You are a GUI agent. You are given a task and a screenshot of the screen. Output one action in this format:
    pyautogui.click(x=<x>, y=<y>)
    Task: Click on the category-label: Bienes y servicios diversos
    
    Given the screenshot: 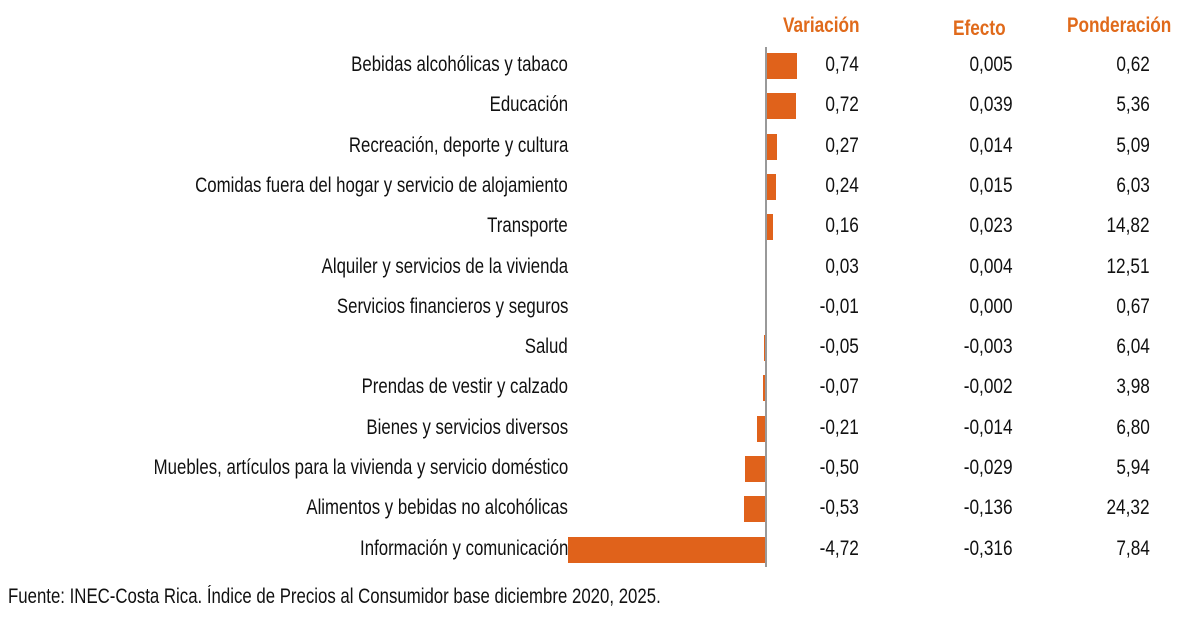 What is the action you would take?
    pyautogui.click(x=467, y=427)
    